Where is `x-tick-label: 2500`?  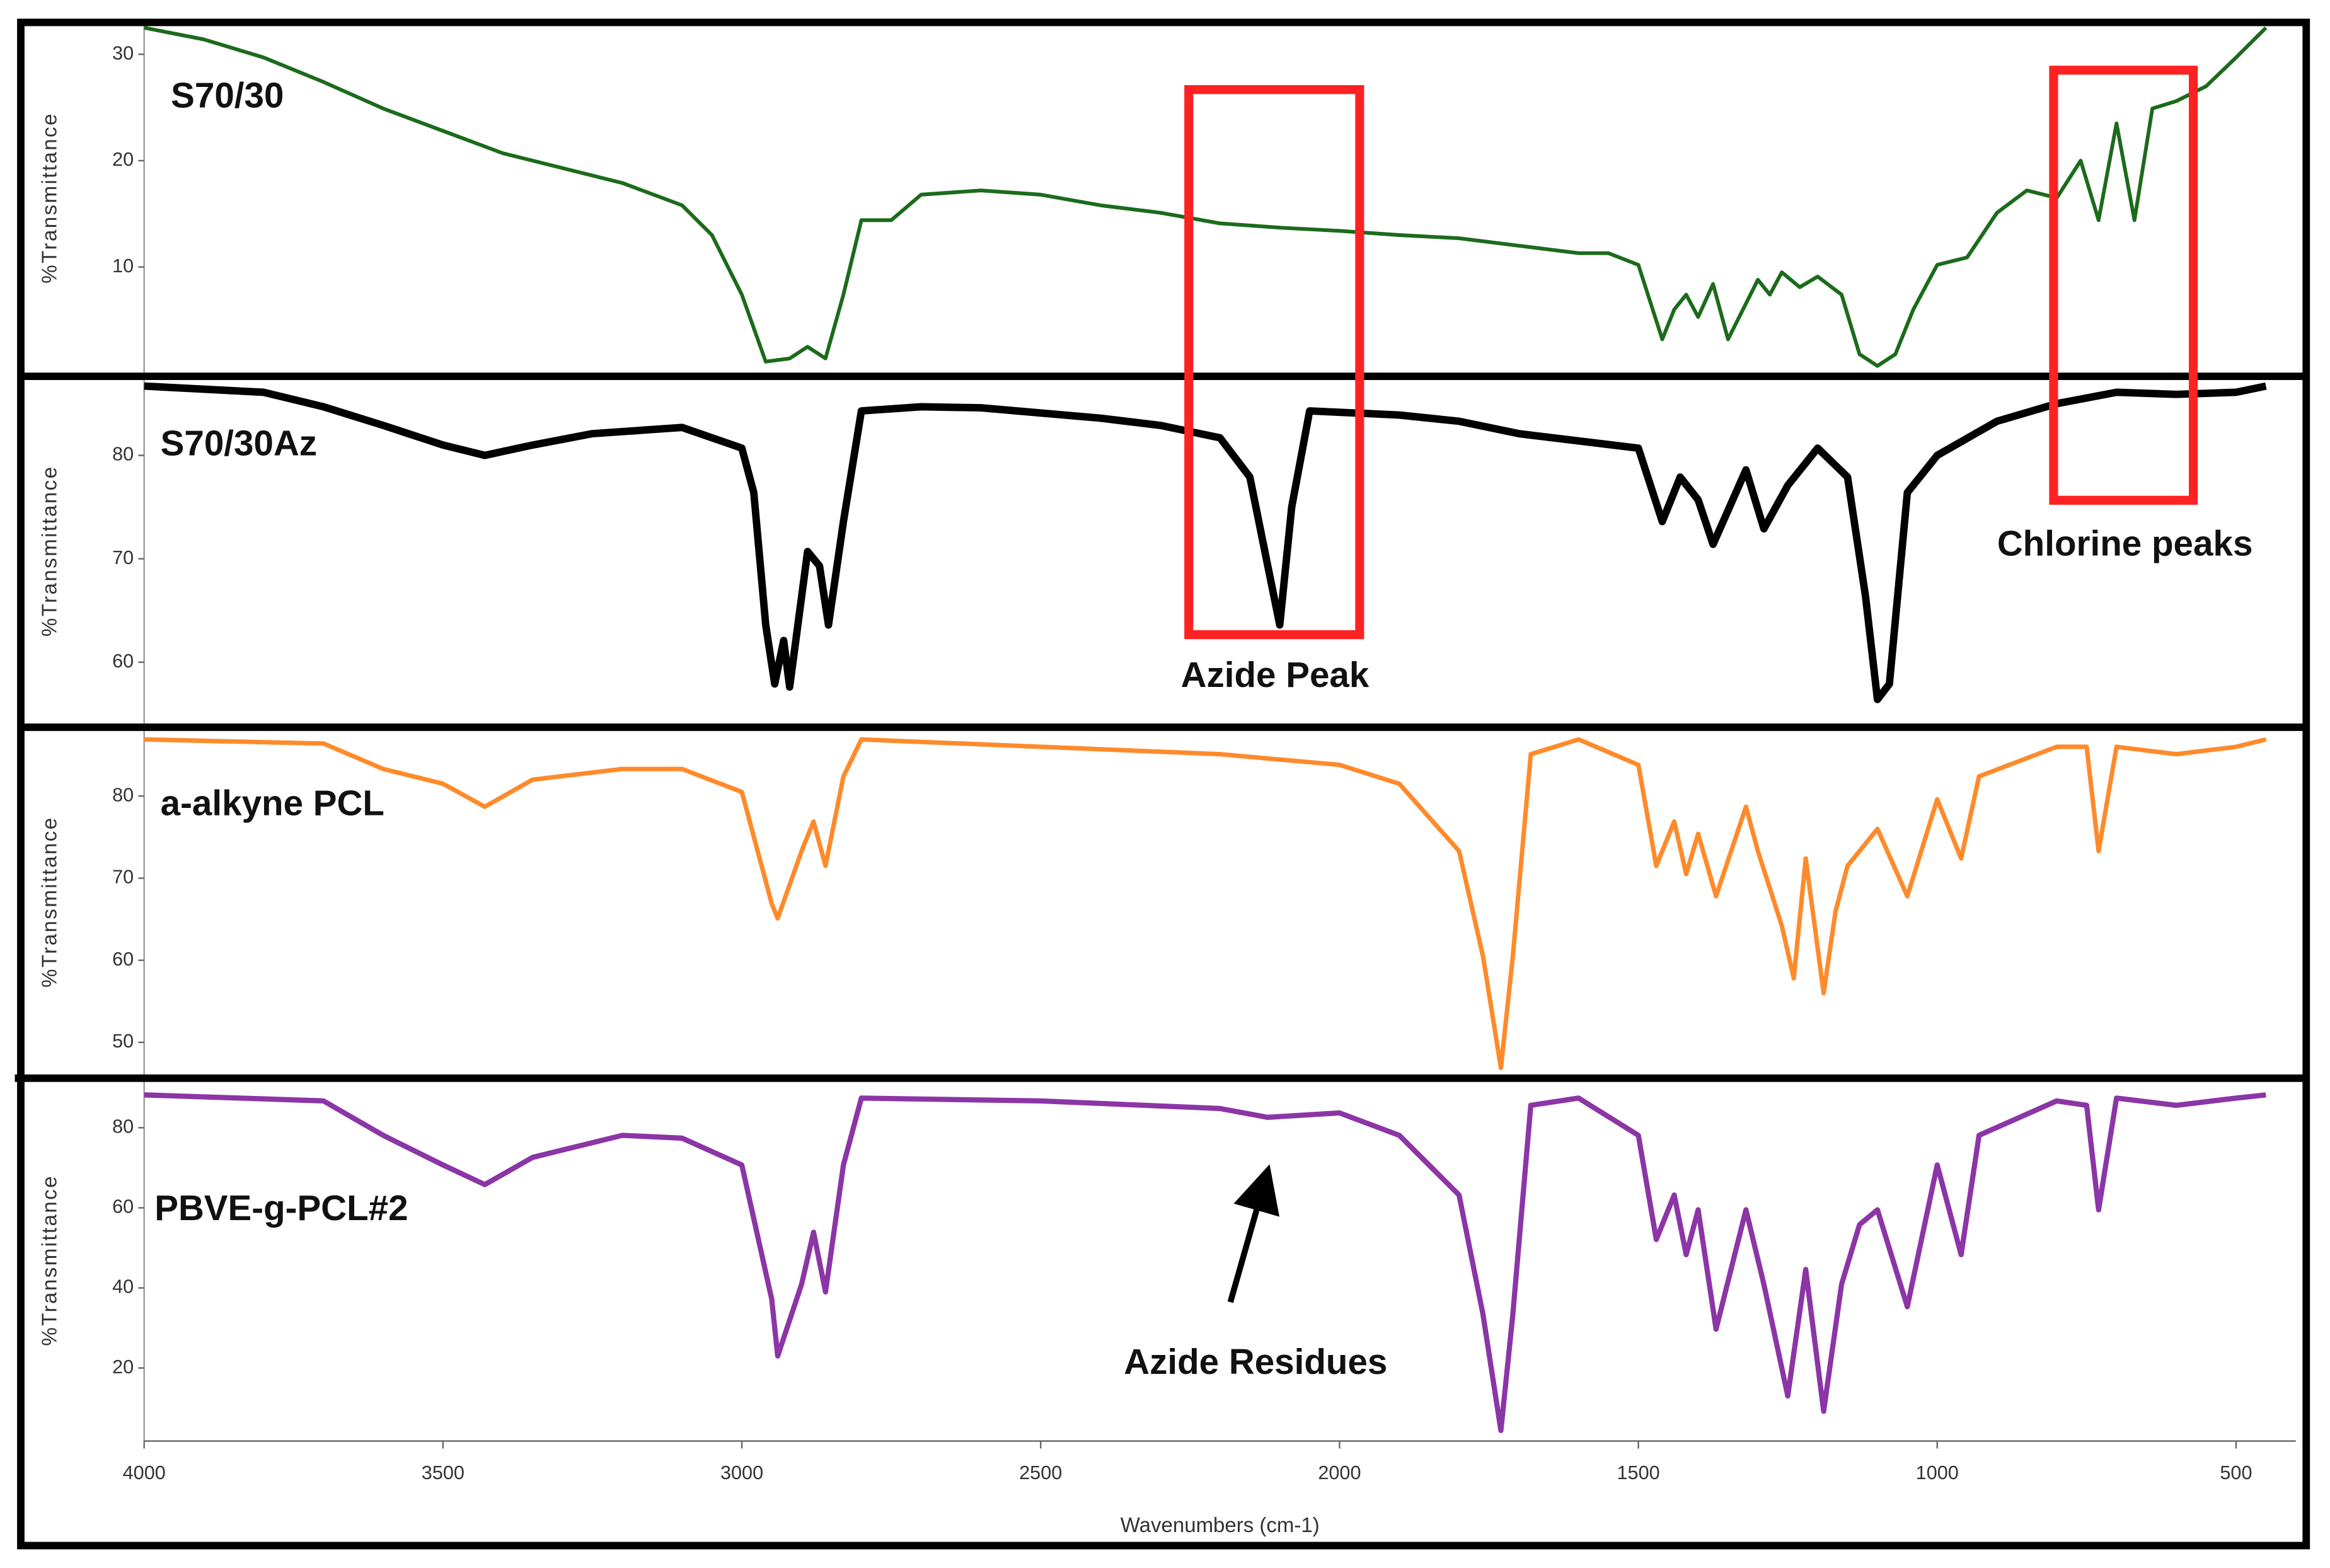 x-tick-label: 2500 is located at coordinates (1041, 1473).